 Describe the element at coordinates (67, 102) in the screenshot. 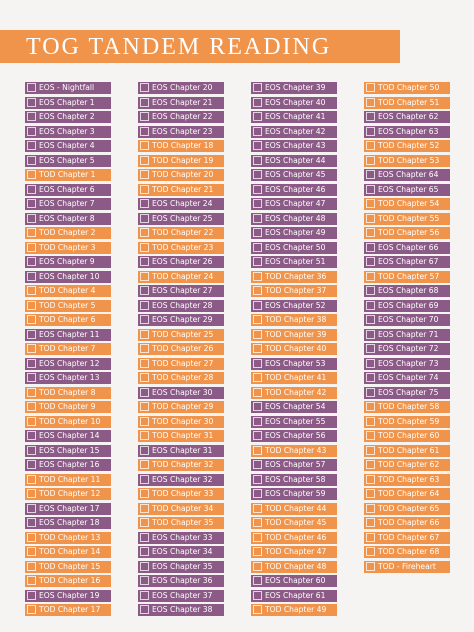

I see `item-label: EOS Chapter 1` at that location.